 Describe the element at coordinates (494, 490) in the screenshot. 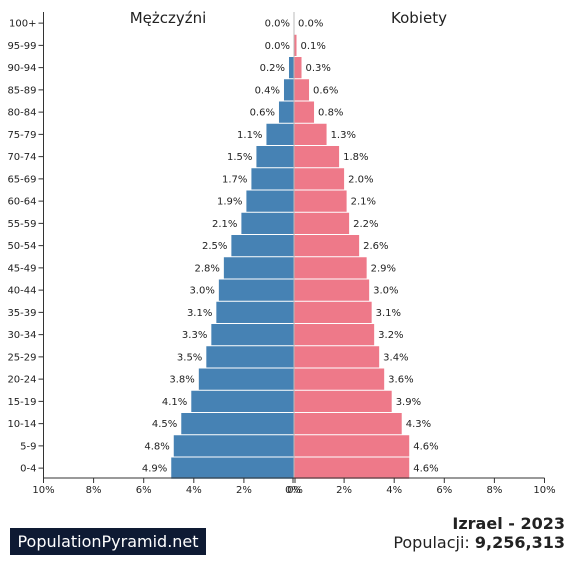

I see `x-tick-label-10: 8%` at that location.